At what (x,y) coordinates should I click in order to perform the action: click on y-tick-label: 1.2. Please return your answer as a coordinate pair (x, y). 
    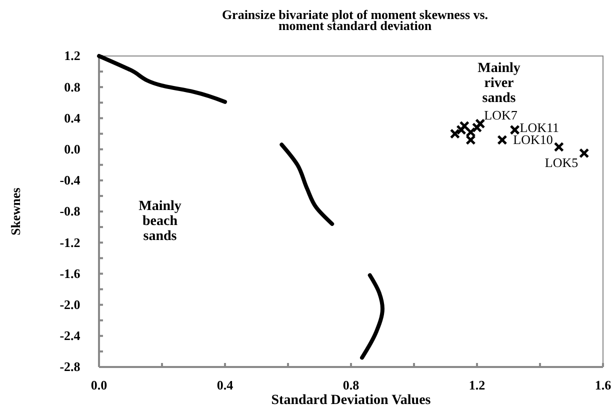
    Looking at the image, I should click on (72, 56).